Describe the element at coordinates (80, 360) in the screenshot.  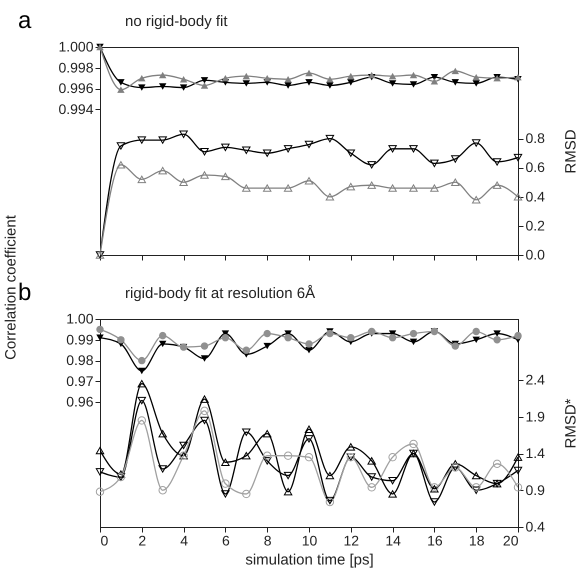
I see `y-tick-label: 0.98` at that location.